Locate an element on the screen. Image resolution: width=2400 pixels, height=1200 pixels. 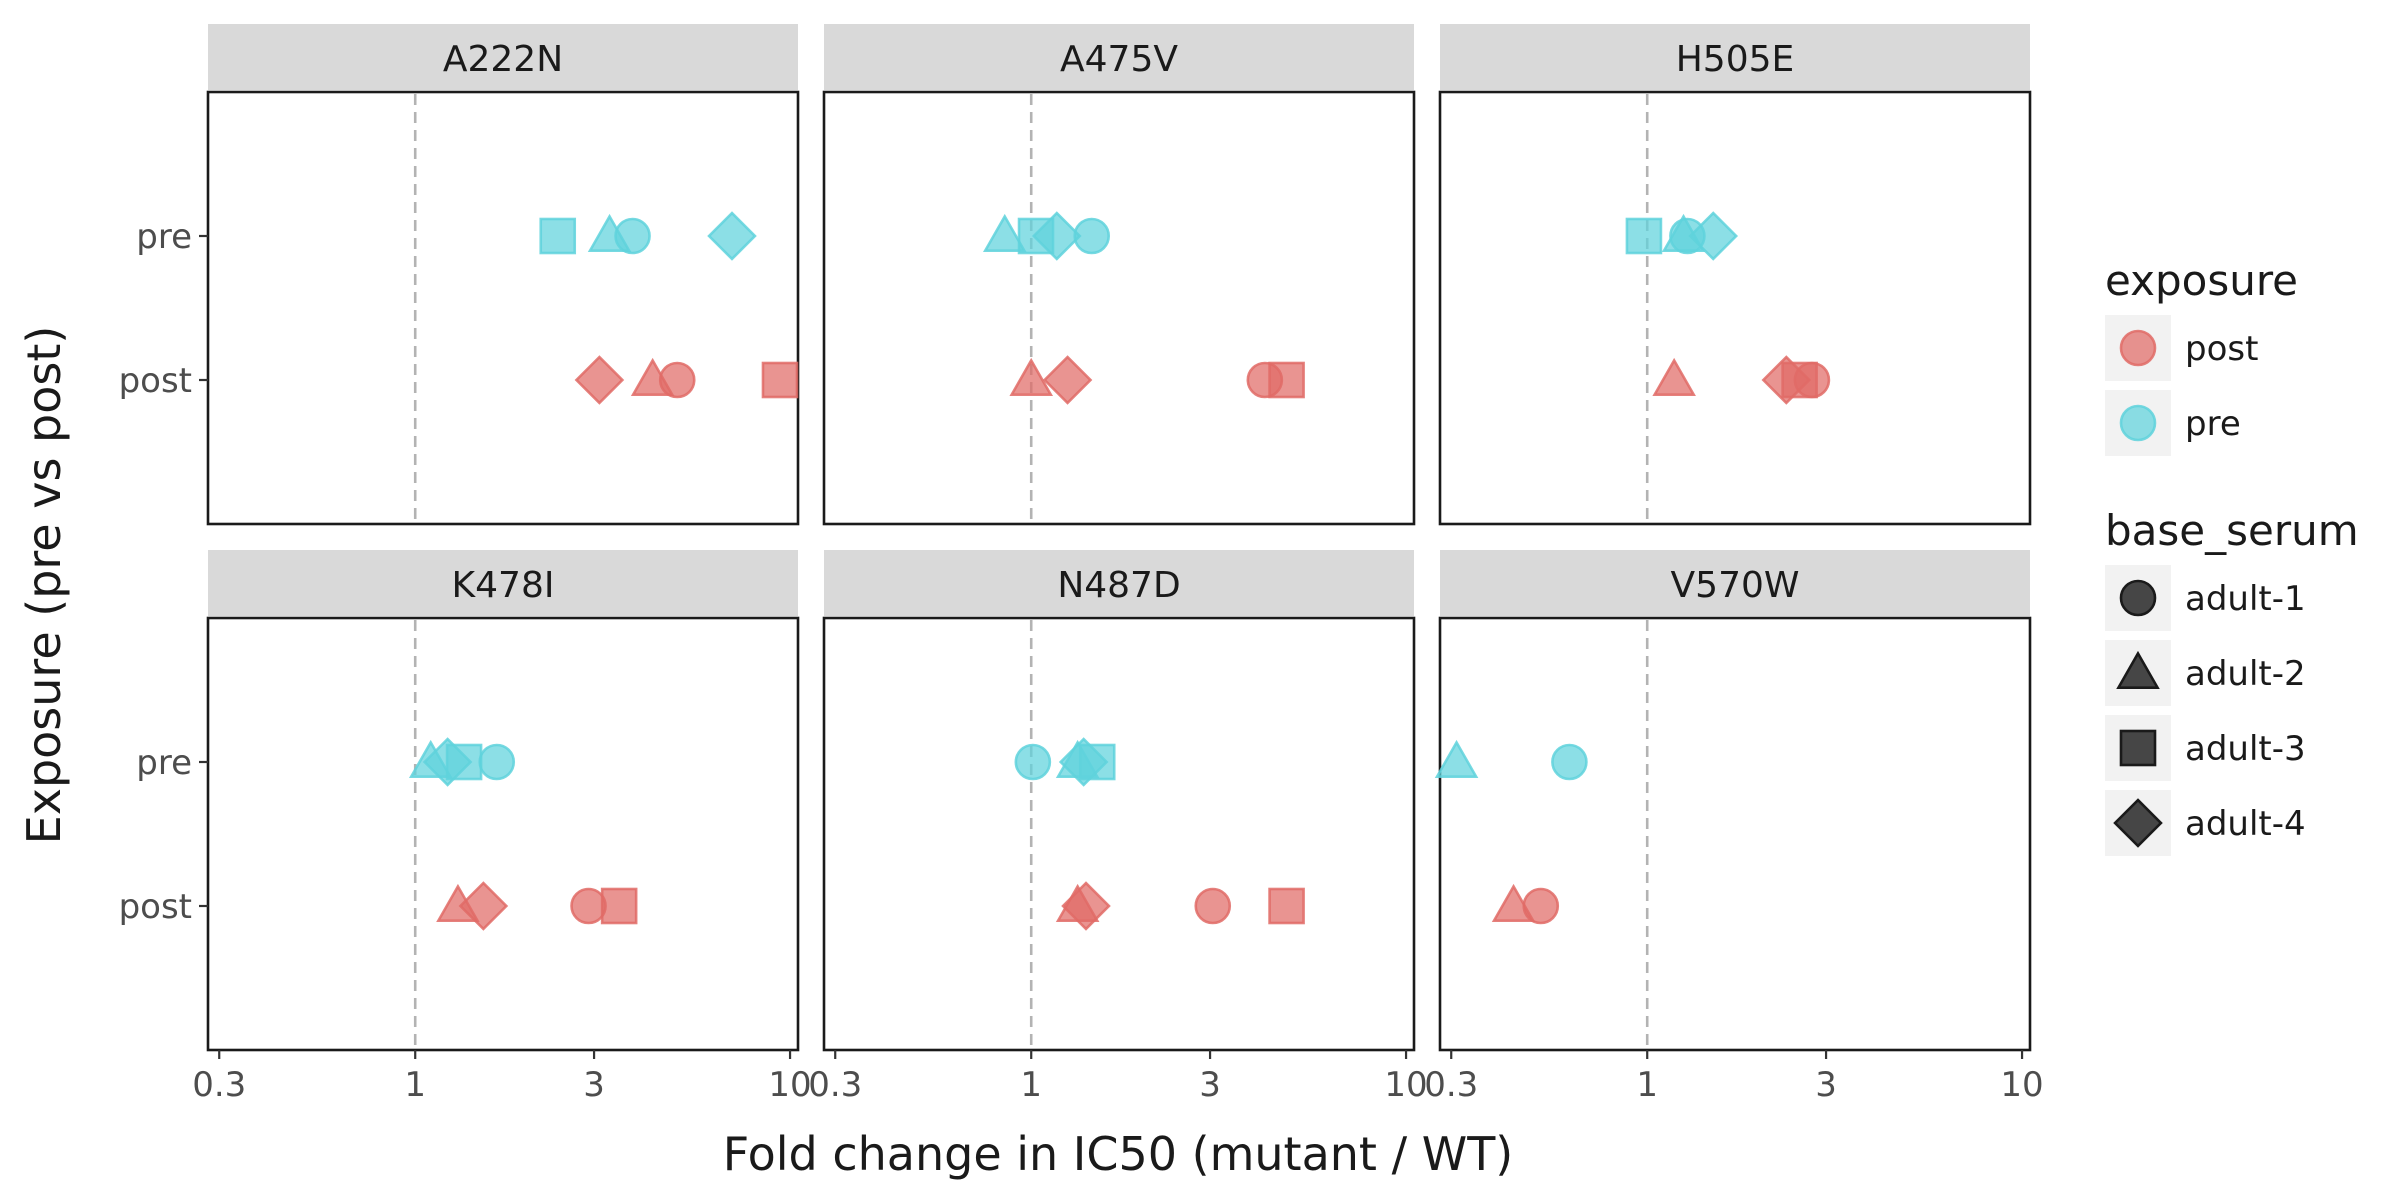
facet-strip-label: H505E is located at coordinates (1735, 59).